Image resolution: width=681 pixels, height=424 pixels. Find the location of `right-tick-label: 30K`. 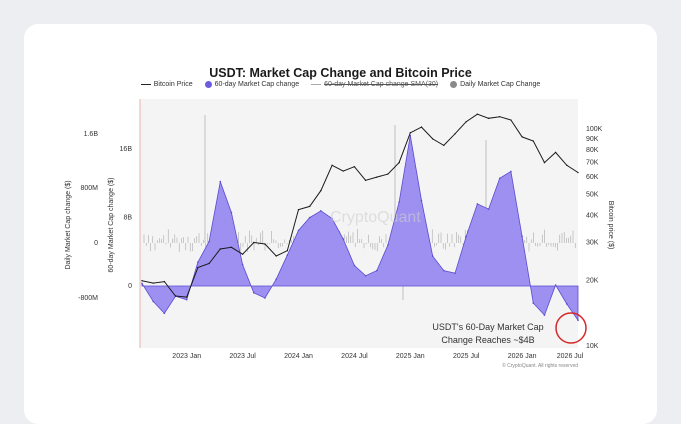

right-tick-label: 30K is located at coordinates (592, 242).